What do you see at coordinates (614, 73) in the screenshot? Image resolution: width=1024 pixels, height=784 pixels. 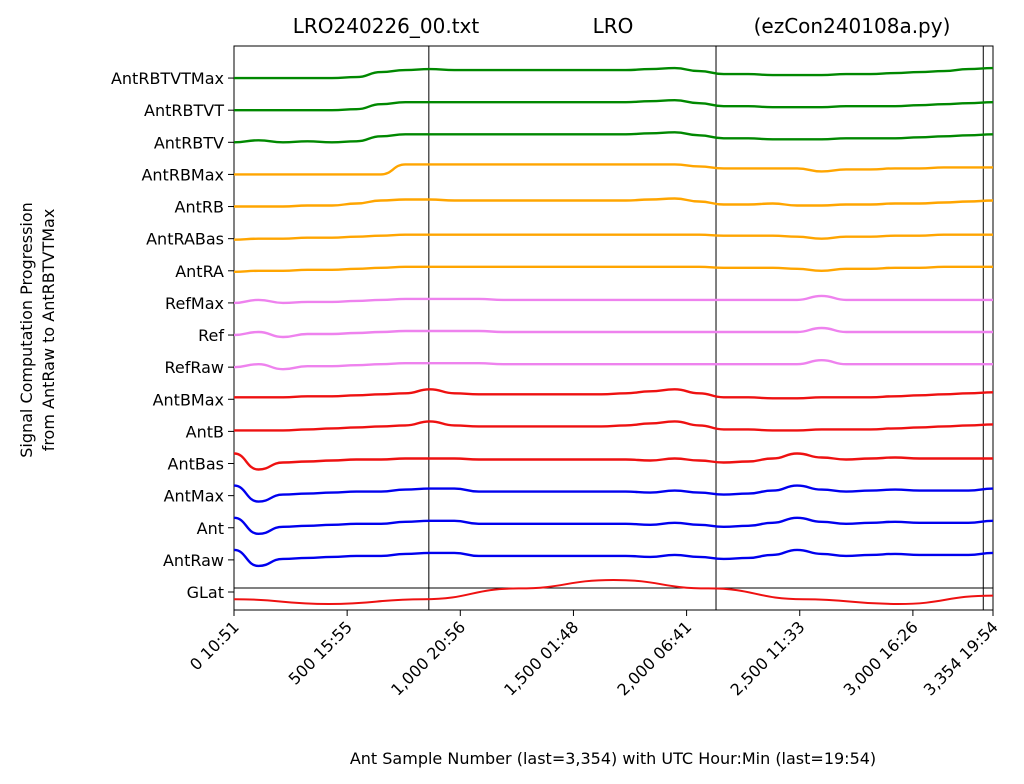 I see `series-line-antrbtvtmax` at bounding box center [614, 73].